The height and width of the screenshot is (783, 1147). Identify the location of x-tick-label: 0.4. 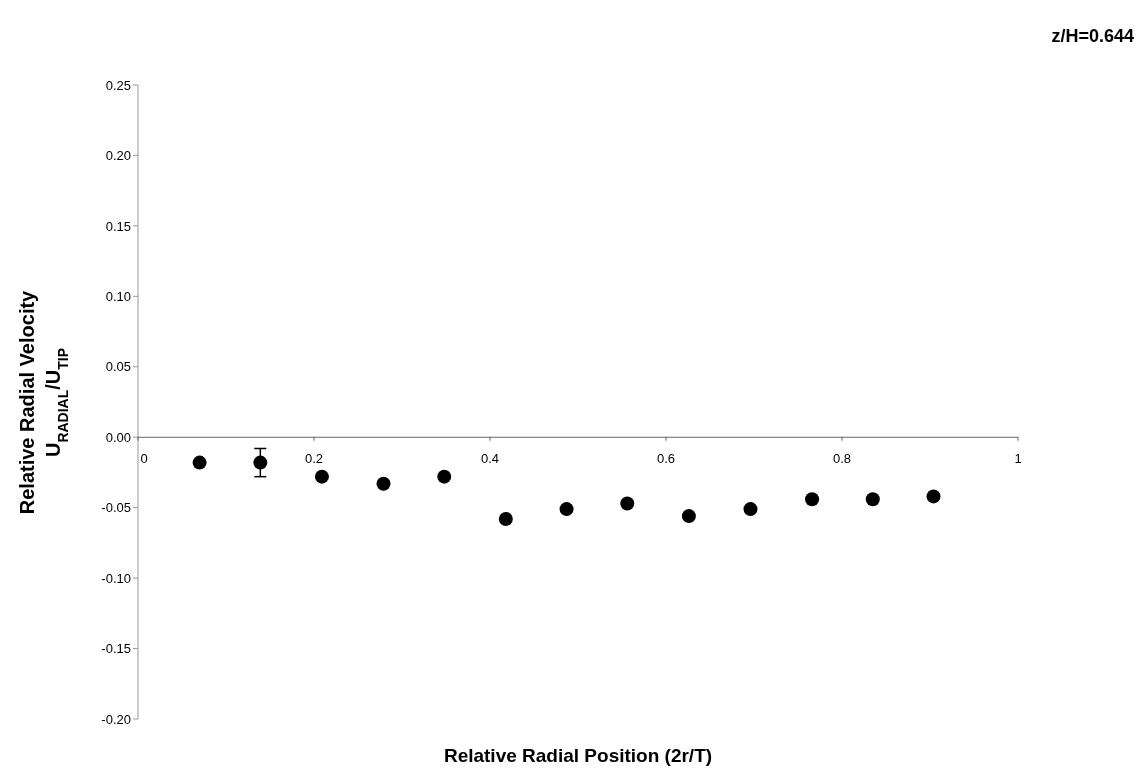
(490, 458).